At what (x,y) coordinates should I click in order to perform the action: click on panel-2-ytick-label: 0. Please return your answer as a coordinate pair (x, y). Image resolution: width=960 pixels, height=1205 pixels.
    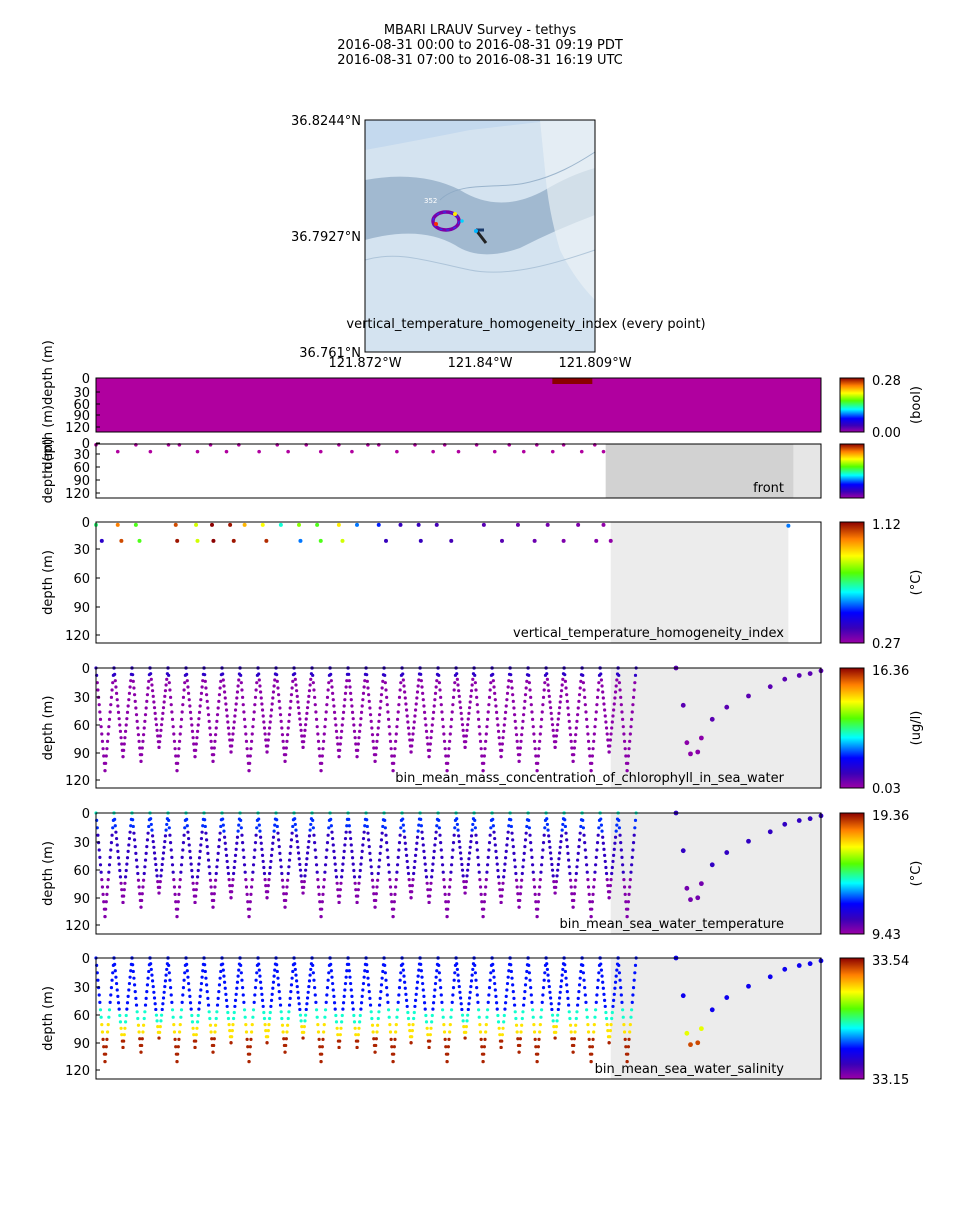
    Looking at the image, I should click on (86, 444).